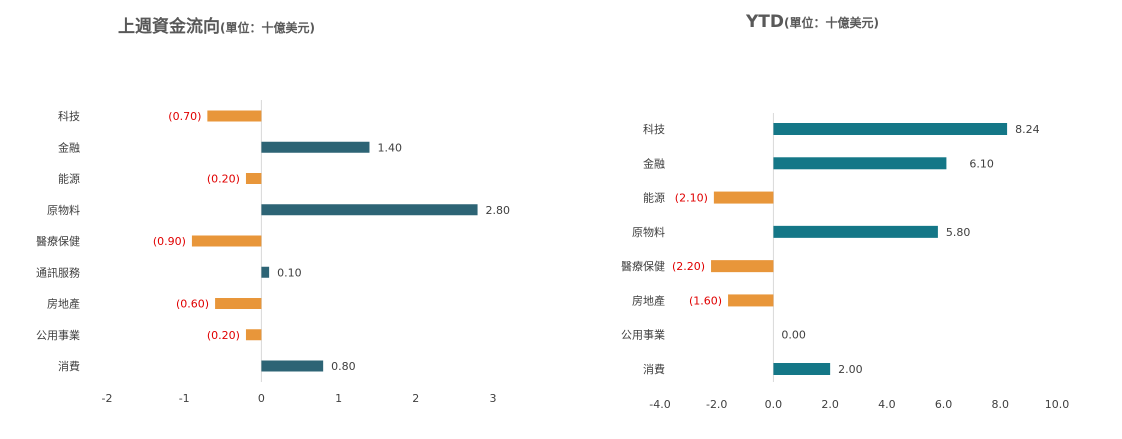 Image resolution: width=1122 pixels, height=439 pixels. Describe the element at coordinates (765, 22) in the screenshot. I see `chart-title-main: YTD` at that location.